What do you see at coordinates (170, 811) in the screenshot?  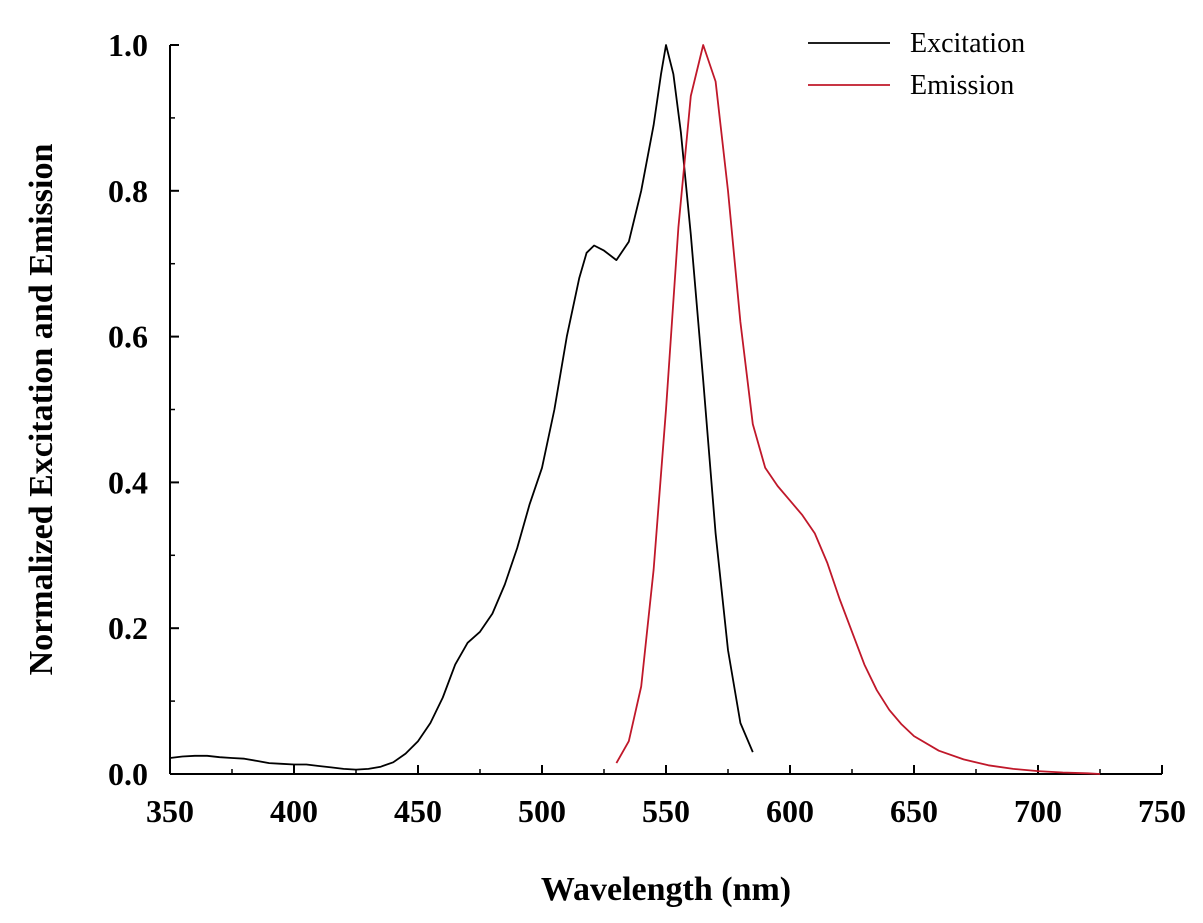 I see `x-tick-label: 350` at bounding box center [170, 811].